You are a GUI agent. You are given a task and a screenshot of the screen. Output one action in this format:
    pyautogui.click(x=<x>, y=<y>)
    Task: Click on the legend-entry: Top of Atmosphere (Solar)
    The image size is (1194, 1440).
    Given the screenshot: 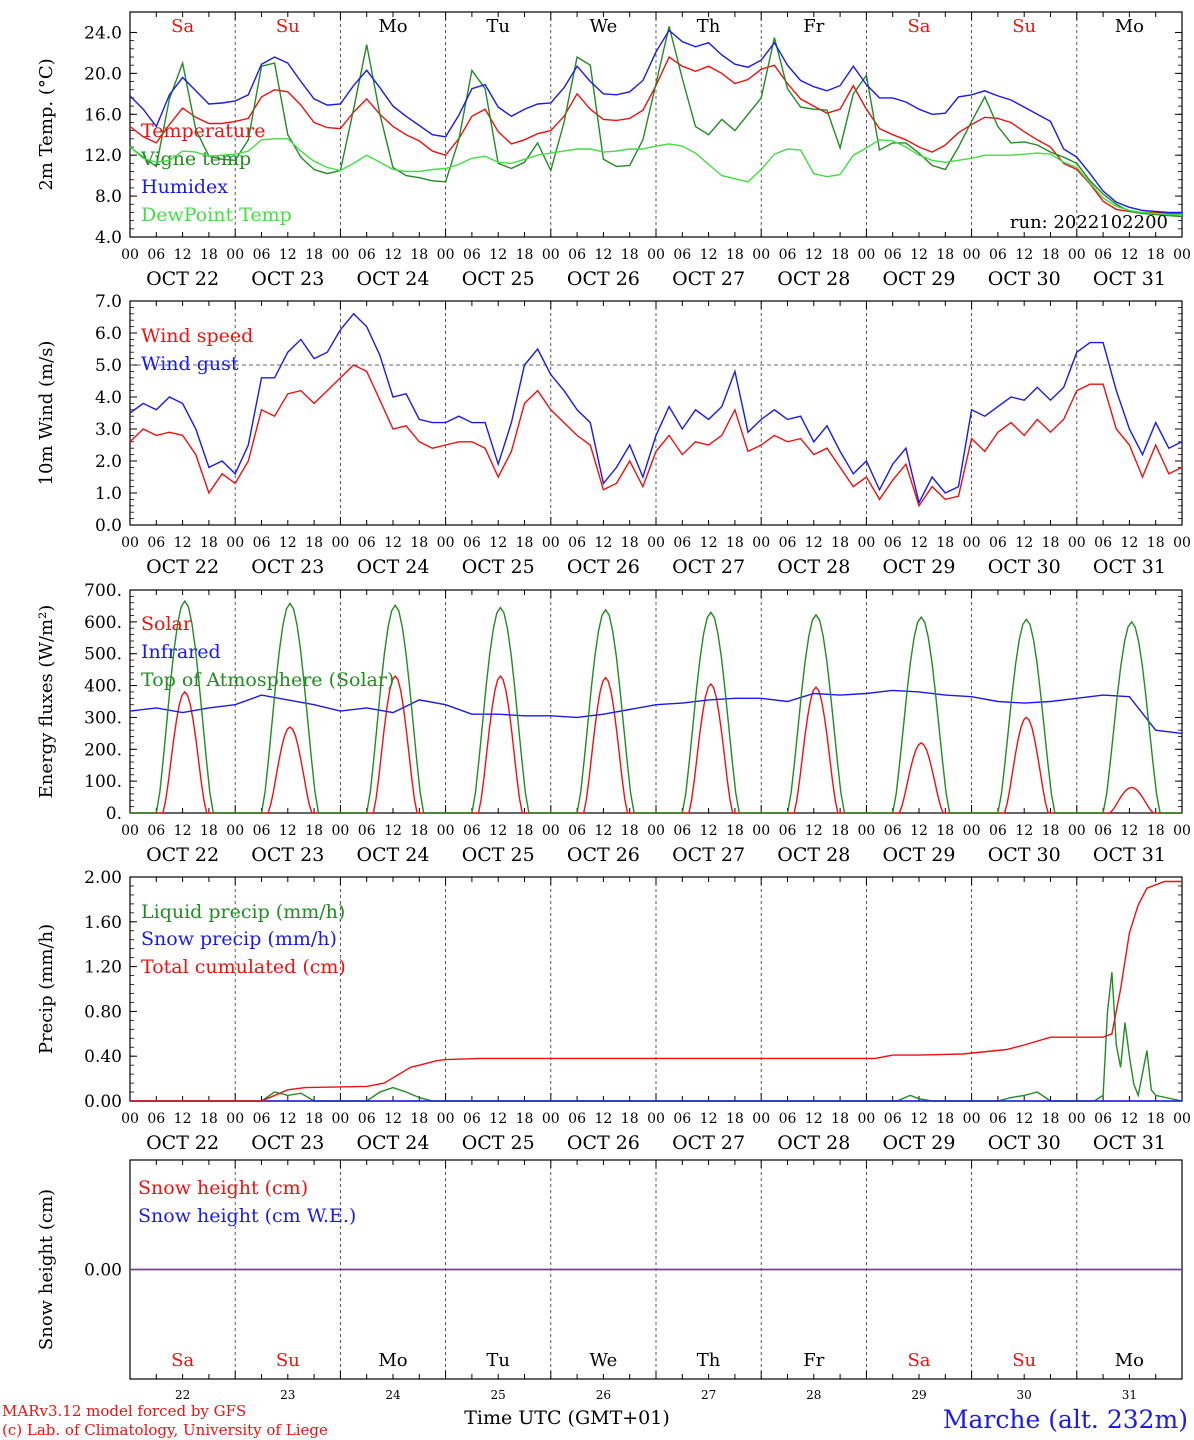 What is the action you would take?
    pyautogui.click(x=267, y=680)
    